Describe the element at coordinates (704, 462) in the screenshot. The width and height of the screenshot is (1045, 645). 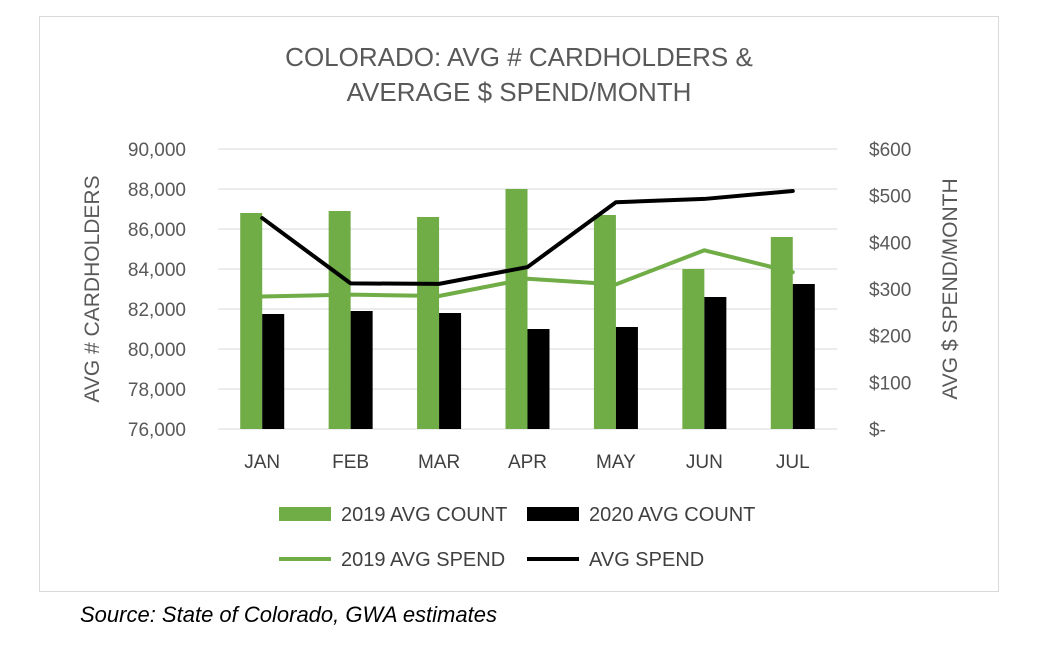
I see `x-tick-label: JUN` at that location.